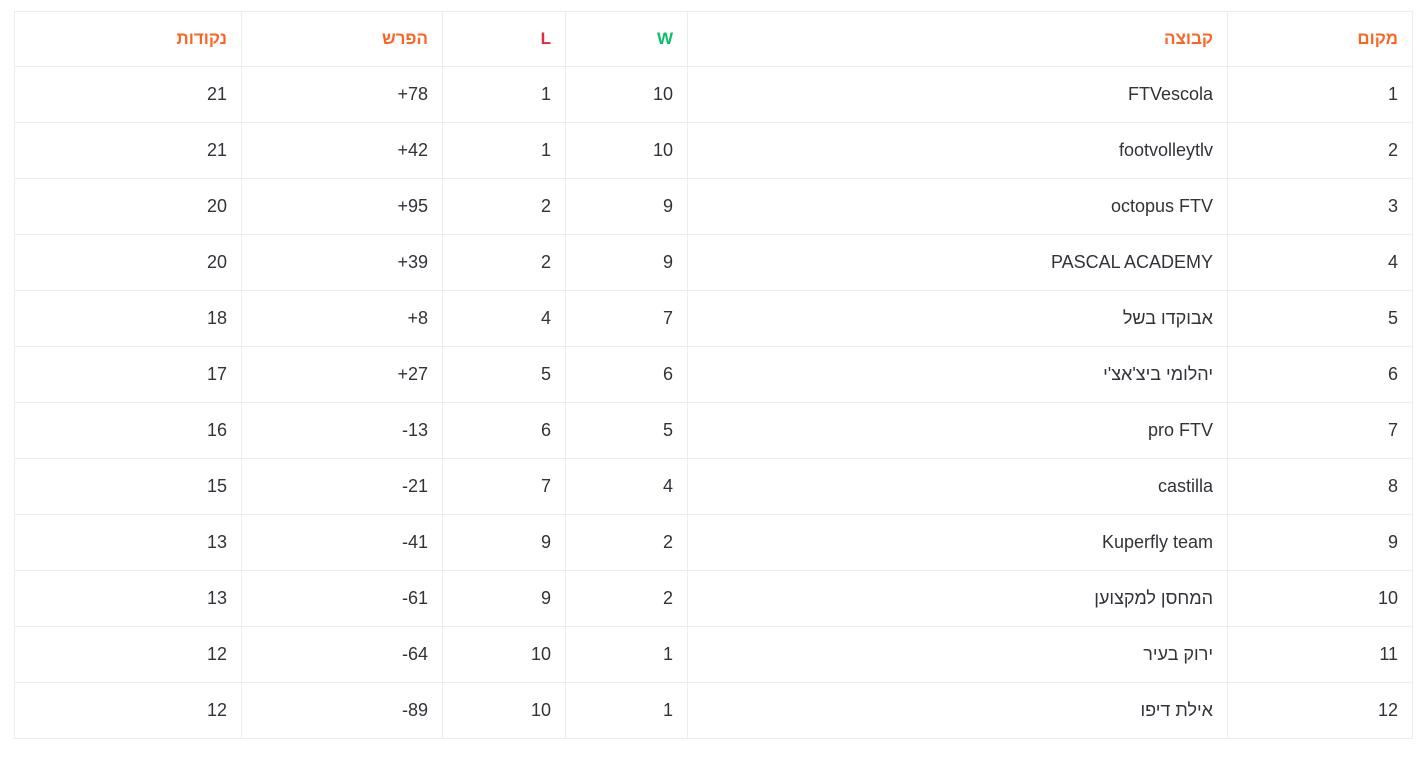 The width and height of the screenshot is (1426, 758). Describe the element at coordinates (1320, 486) in the screenshot. I see `cell-position: 8` at that location.